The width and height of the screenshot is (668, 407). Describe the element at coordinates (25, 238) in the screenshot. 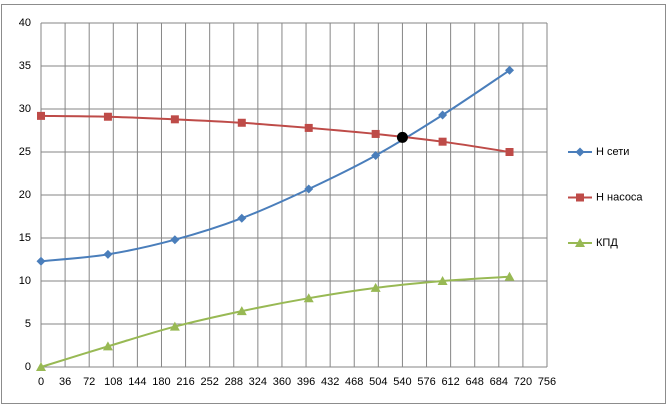

I see `y-tick-label: 15` at that location.